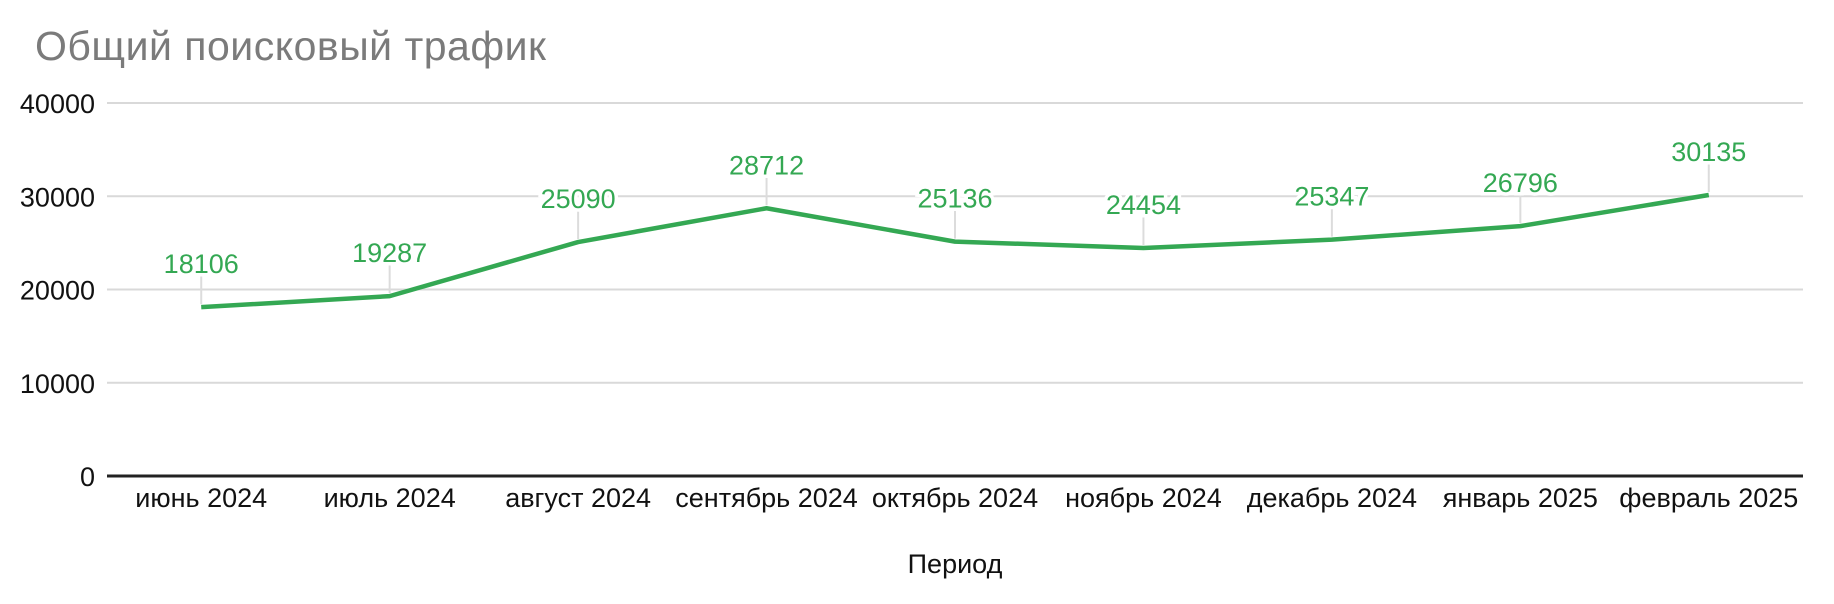 The width and height of the screenshot is (1834, 604). Describe the element at coordinates (578, 498) in the screenshot. I see `x-tick-label: август 2024` at that location.